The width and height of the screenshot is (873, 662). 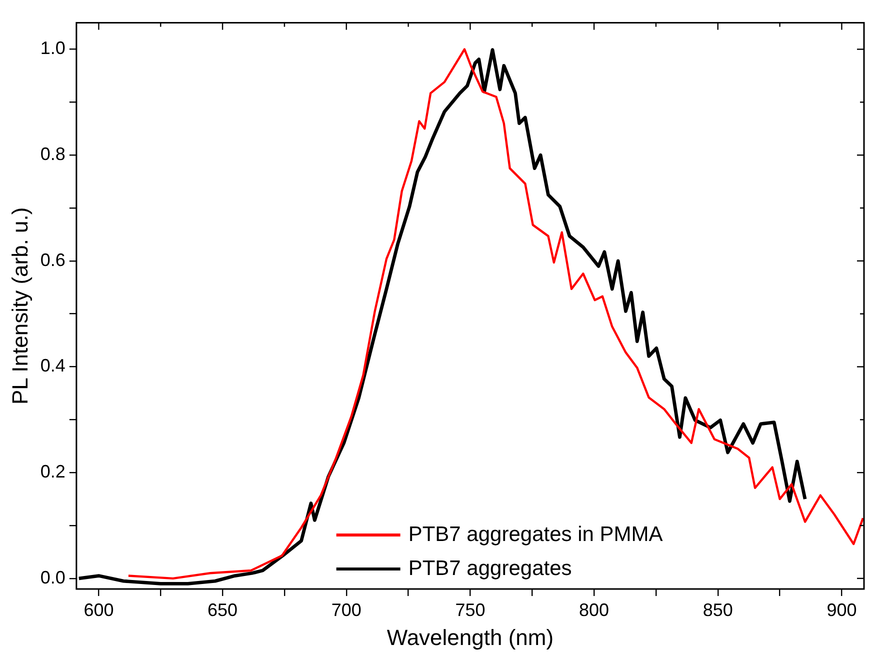 What do you see at coordinates (490, 568) in the screenshot?
I see `legend-label: PTB7 aggregates` at bounding box center [490, 568].